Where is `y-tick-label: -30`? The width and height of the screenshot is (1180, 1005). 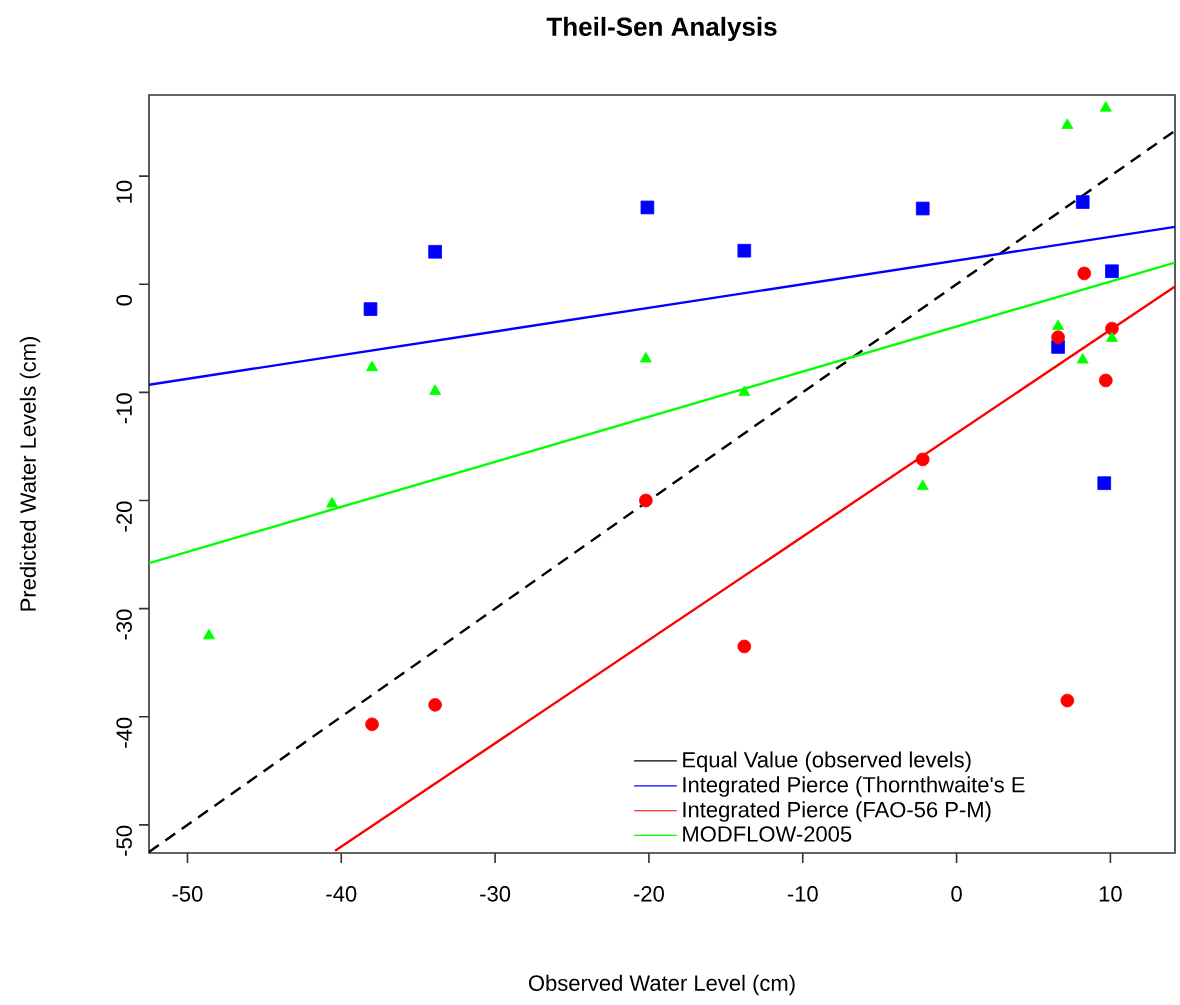
y-tick-label: -30 is located at coordinates (124, 624).